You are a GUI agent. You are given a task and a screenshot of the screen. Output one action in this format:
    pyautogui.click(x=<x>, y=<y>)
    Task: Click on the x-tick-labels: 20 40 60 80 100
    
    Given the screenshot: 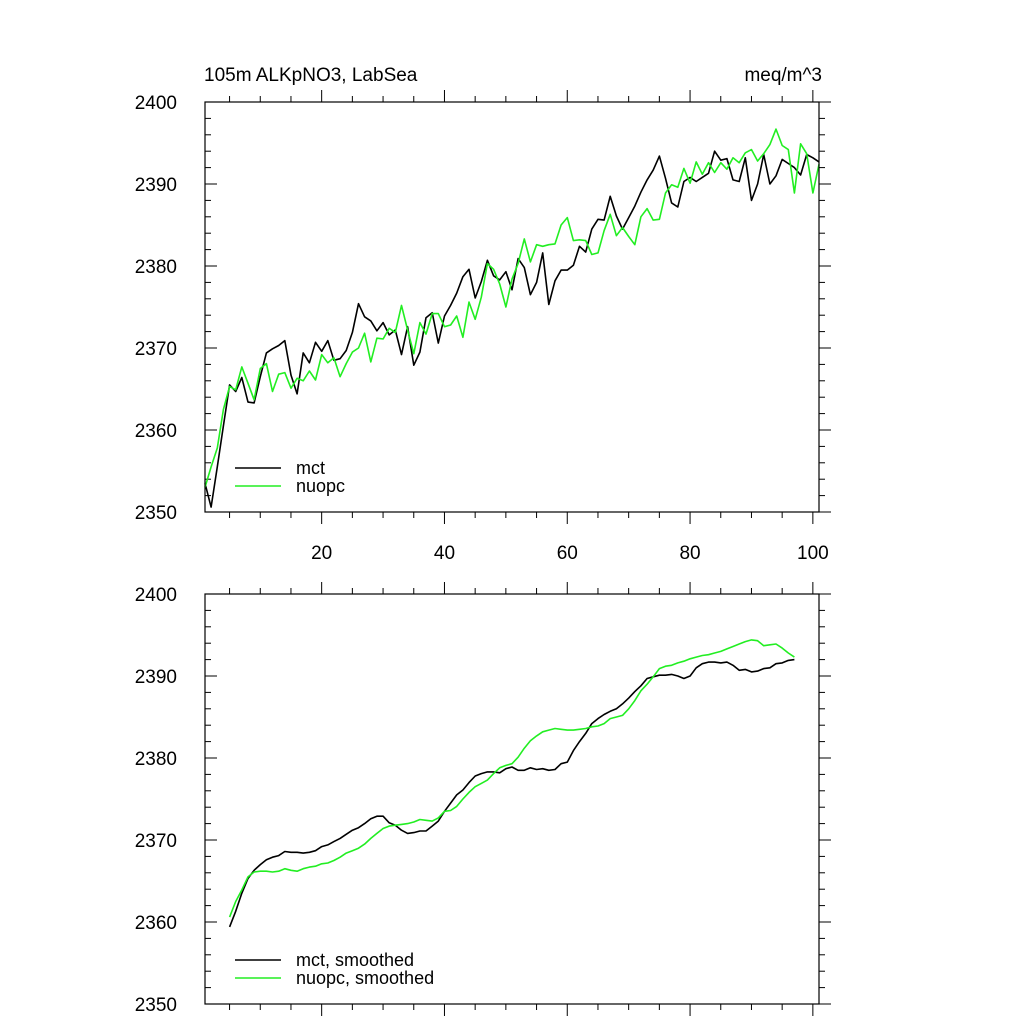 What is the action you would take?
    pyautogui.click(x=570, y=553)
    